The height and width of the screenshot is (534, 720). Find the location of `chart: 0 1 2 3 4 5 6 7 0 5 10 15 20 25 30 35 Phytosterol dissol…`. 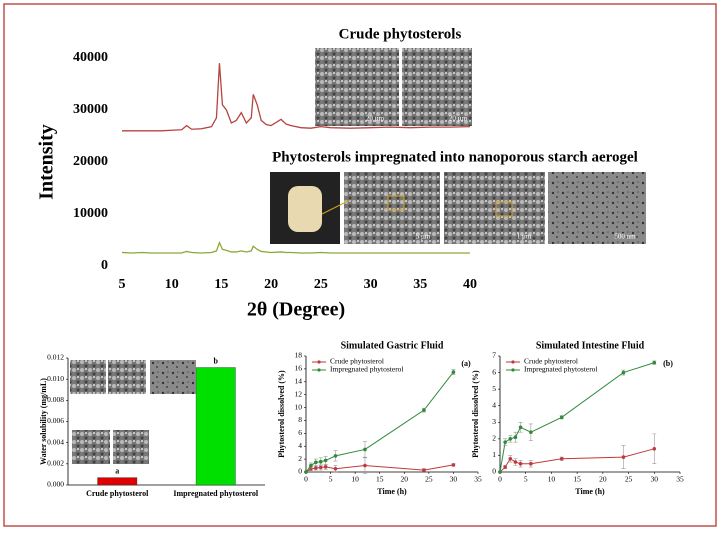

chart: 0 1 2 3 4 5 6 7 0 5 10 15 20 25 30 35 Phytosterol dissol… is located at coordinates (577, 418).